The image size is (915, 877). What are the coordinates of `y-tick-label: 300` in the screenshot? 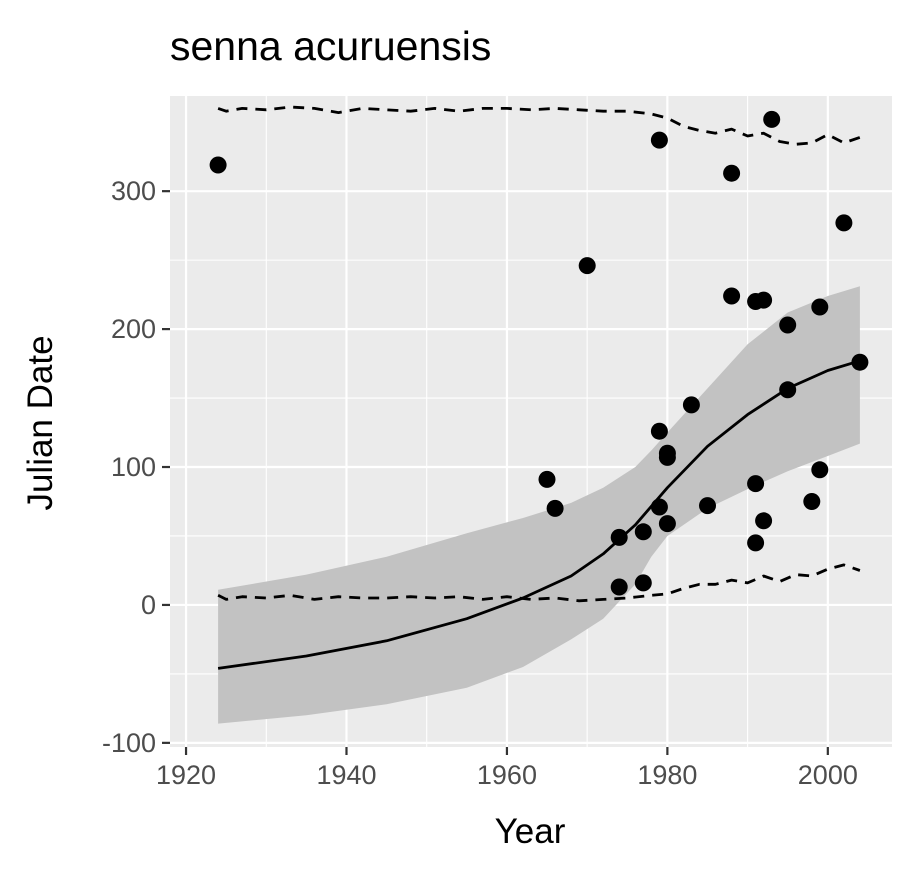 It's located at (133, 191).